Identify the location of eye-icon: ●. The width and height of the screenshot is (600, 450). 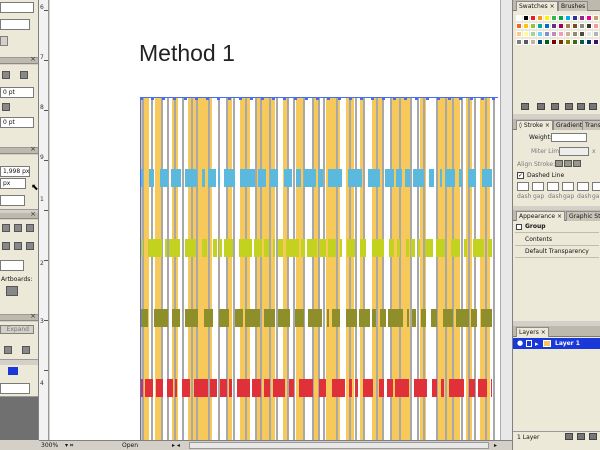
(520, 343).